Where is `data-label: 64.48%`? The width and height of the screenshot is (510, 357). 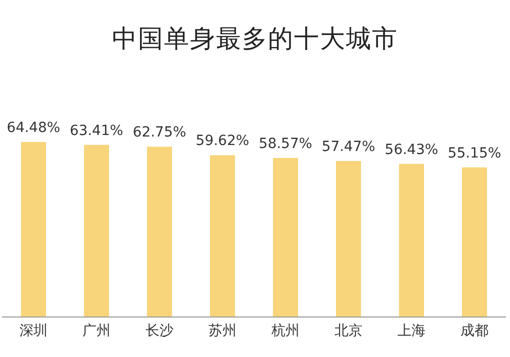
data-label: 64.48% is located at coordinates (33, 128).